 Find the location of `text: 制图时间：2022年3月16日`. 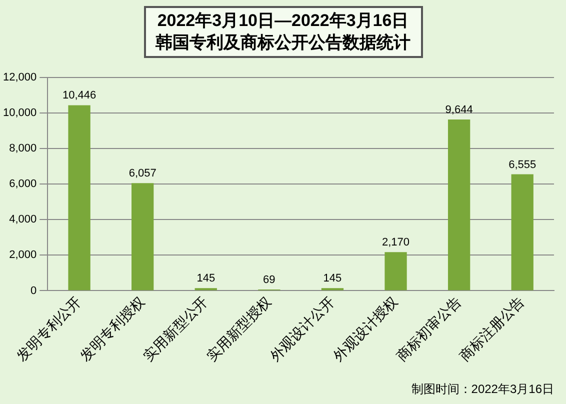

text: 制图时间：2022年3月16日 is located at coordinates (482, 389).